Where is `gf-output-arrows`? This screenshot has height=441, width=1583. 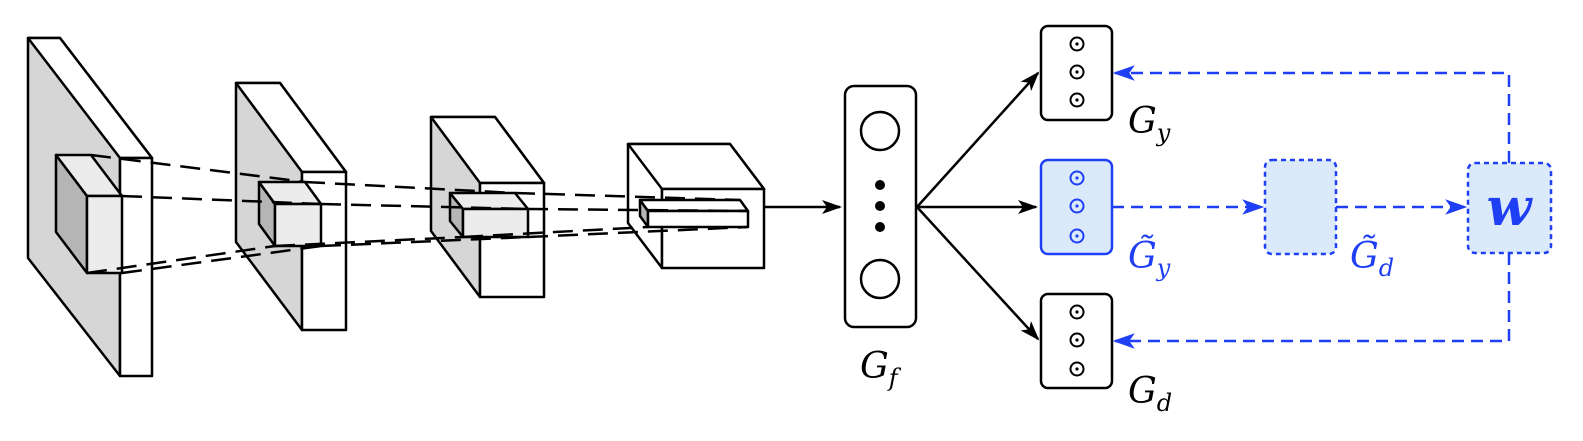
gf-output-arrows is located at coordinates (978, 206).